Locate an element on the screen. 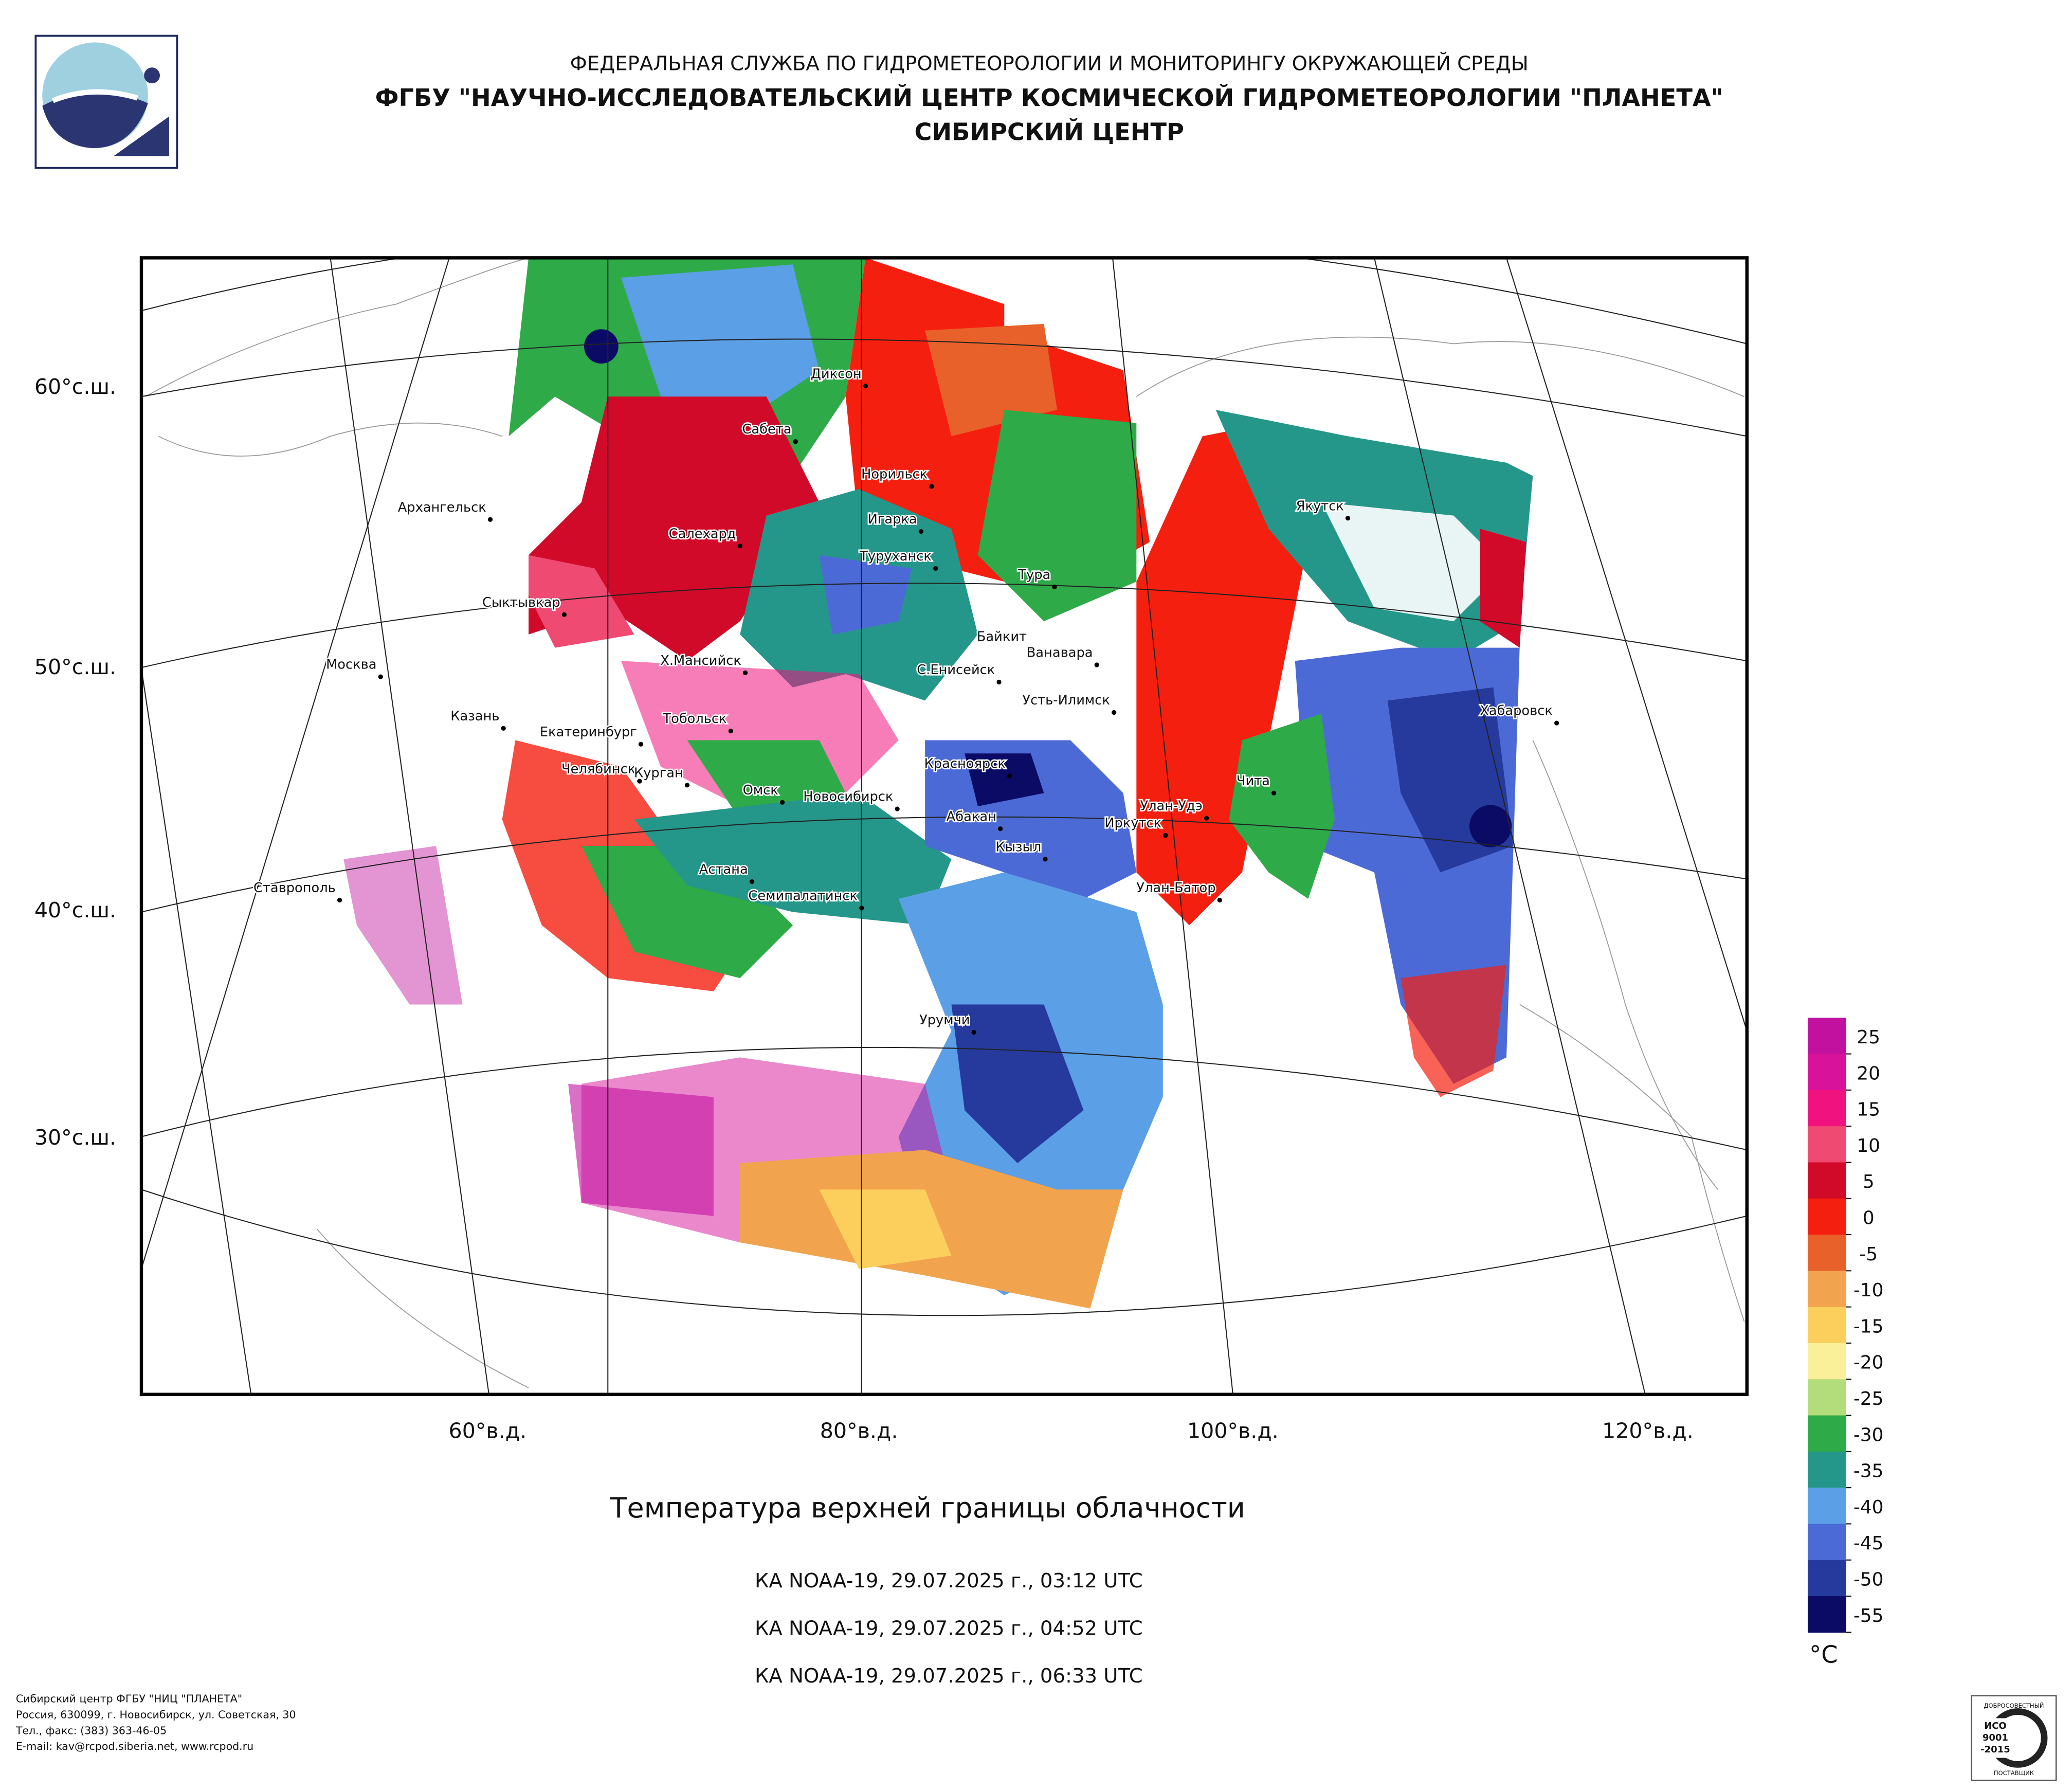 Image resolution: width=2072 pixels, height=1791 pixels. legend-tick-label: -55 is located at coordinates (1868, 1615).